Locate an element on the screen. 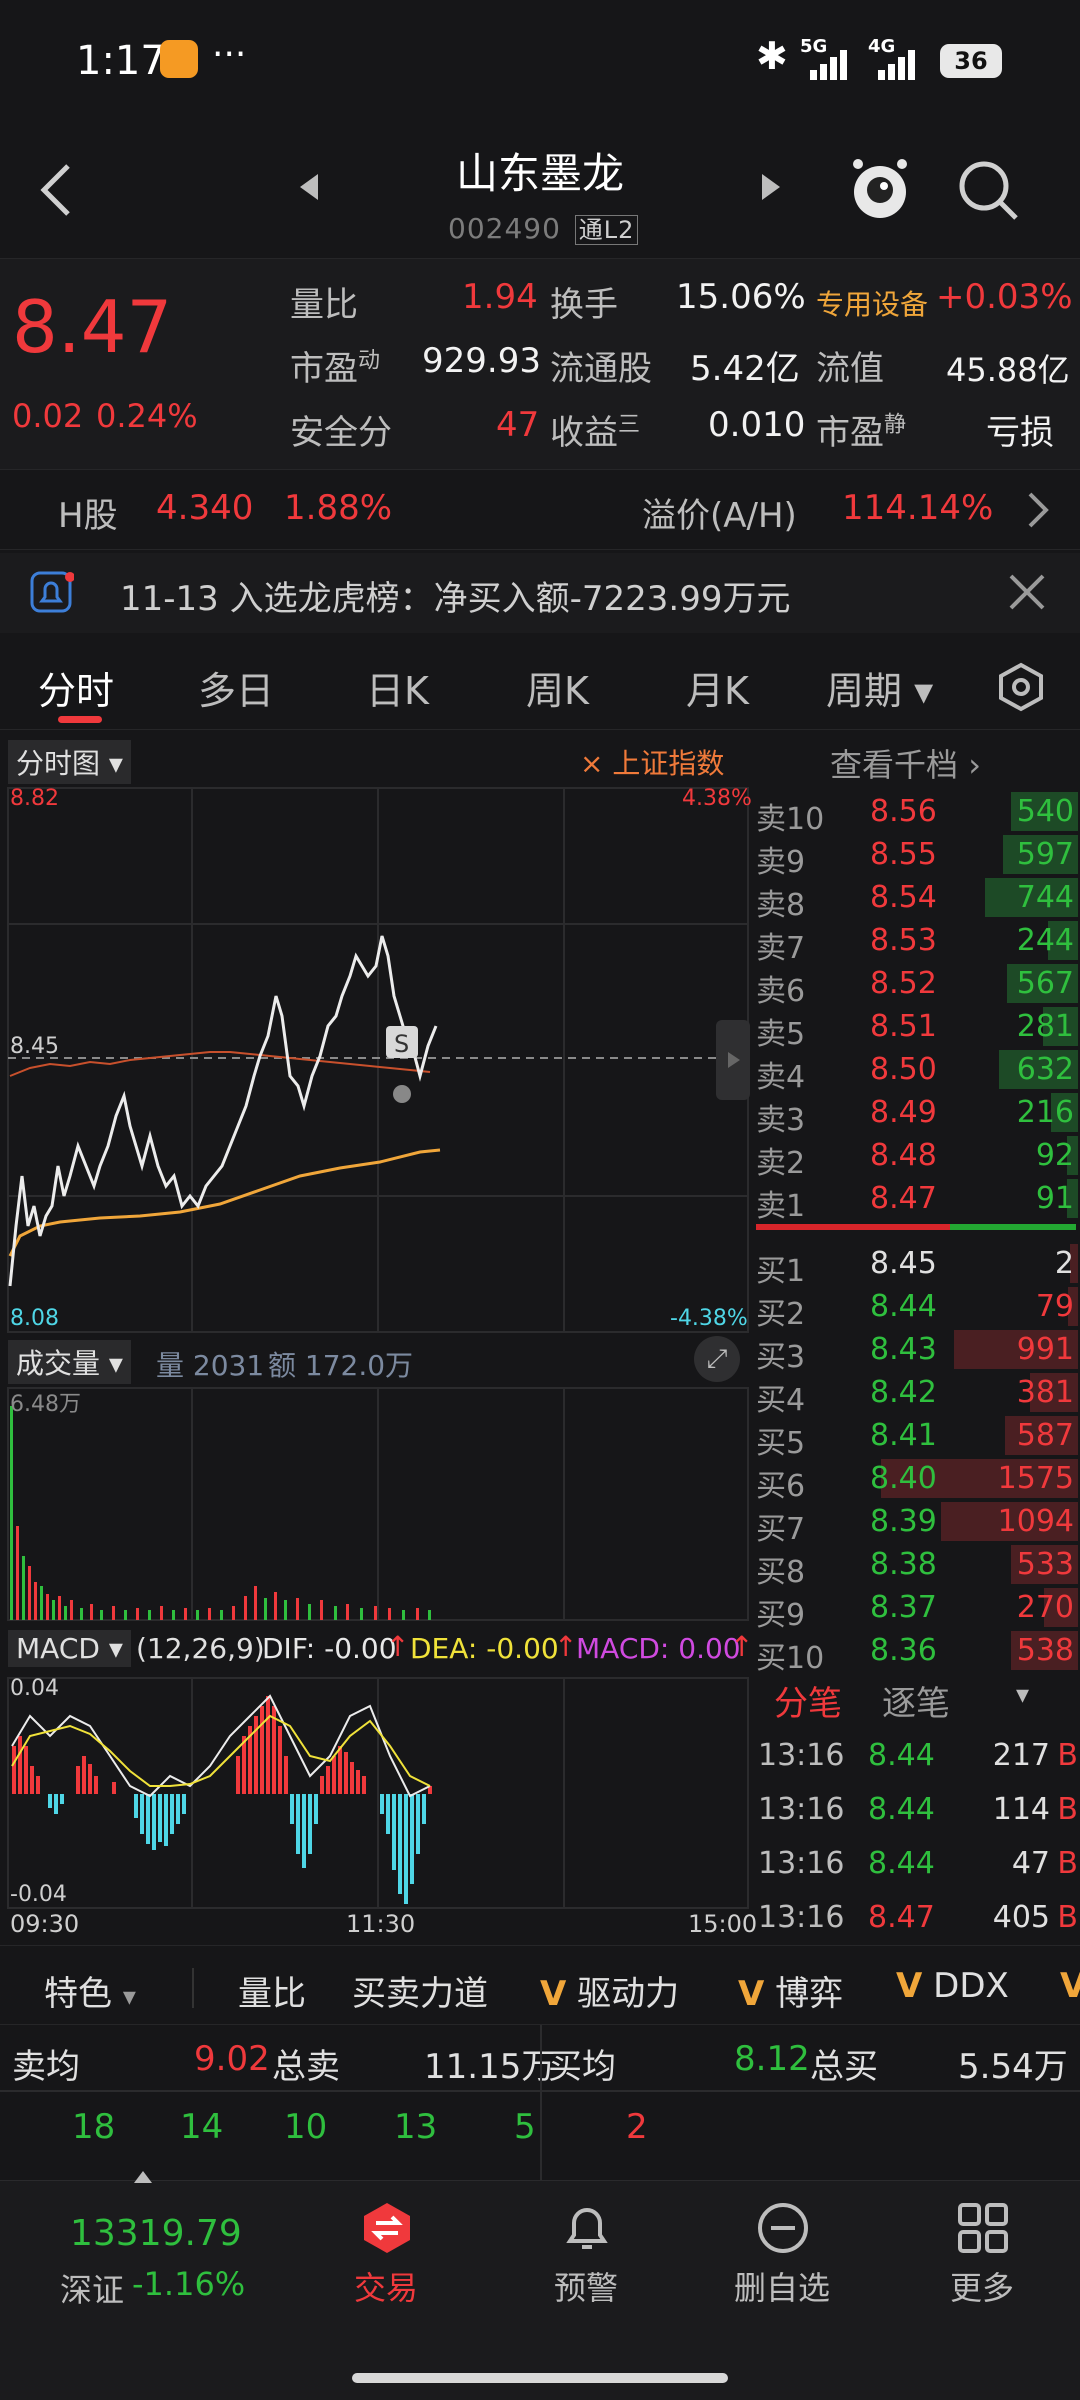 The image size is (1080, 2400). back-button is located at coordinates (56, 192).